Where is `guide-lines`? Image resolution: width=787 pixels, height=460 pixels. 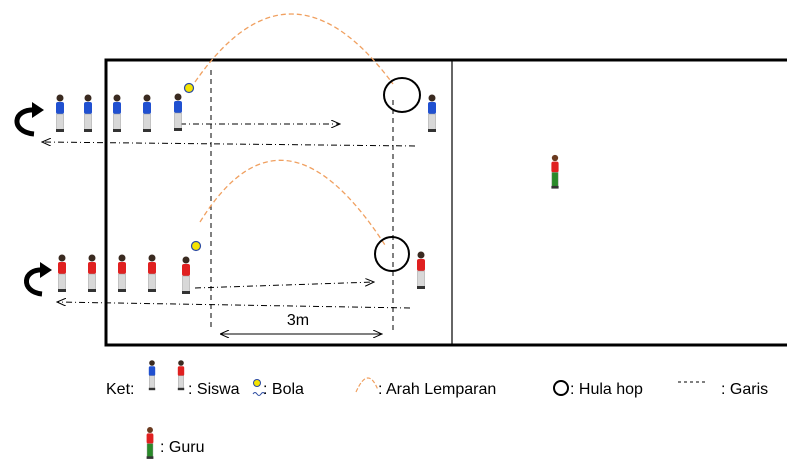 guide-lines is located at coordinates (302, 200).